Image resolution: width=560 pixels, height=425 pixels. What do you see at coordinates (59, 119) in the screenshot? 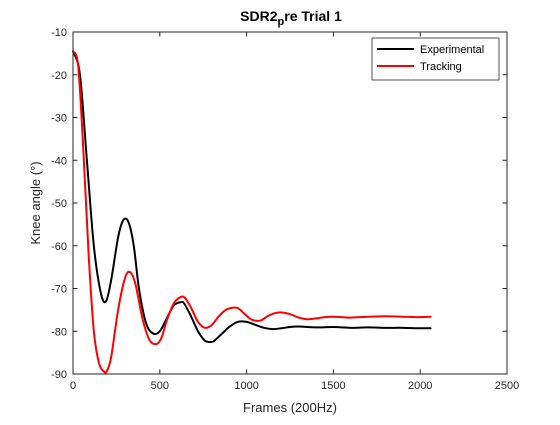
I see `y-tick-label: -30` at bounding box center [59, 119].